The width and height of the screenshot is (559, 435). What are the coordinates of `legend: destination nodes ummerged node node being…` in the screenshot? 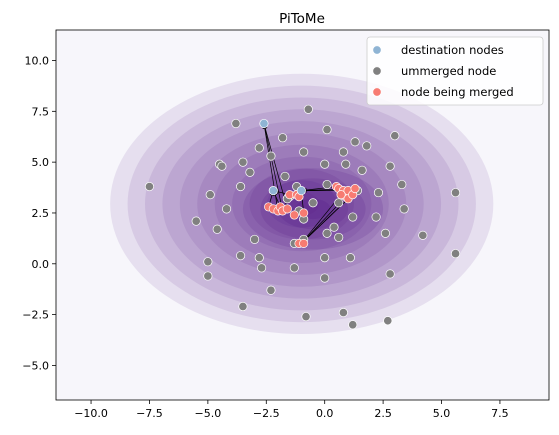 It's located at (455, 71).